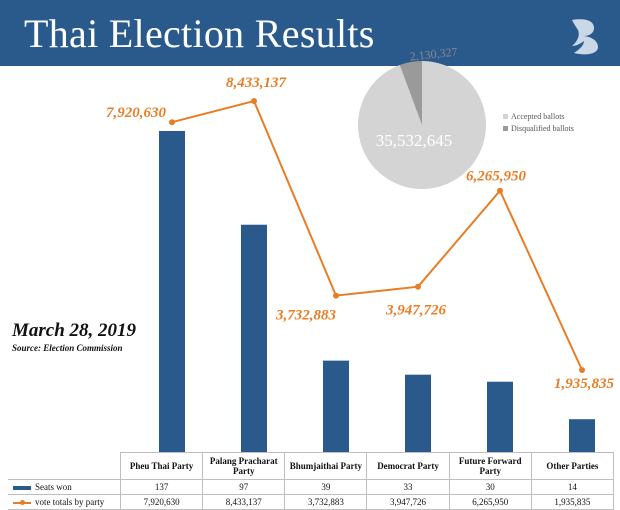 The height and width of the screenshot is (510, 620). I want to click on votes-data-label: 3,732,883, so click(306, 316).